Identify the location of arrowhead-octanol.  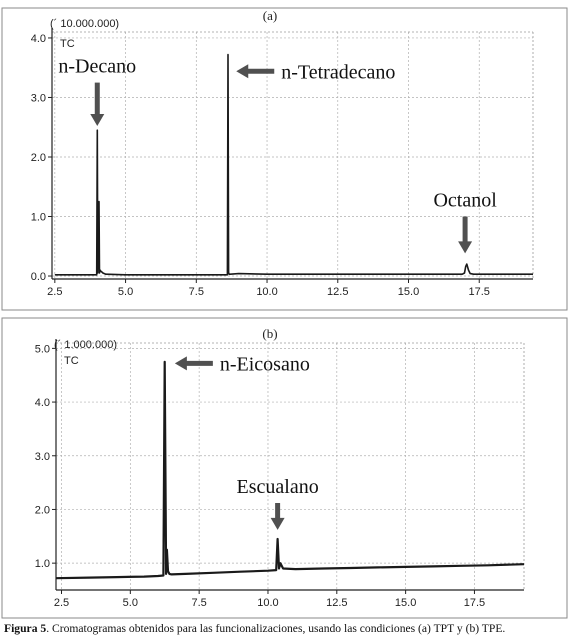
(465, 247).